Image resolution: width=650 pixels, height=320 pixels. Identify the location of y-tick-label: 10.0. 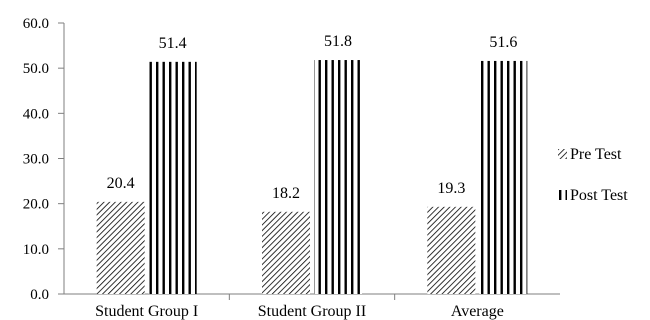
(36, 250).